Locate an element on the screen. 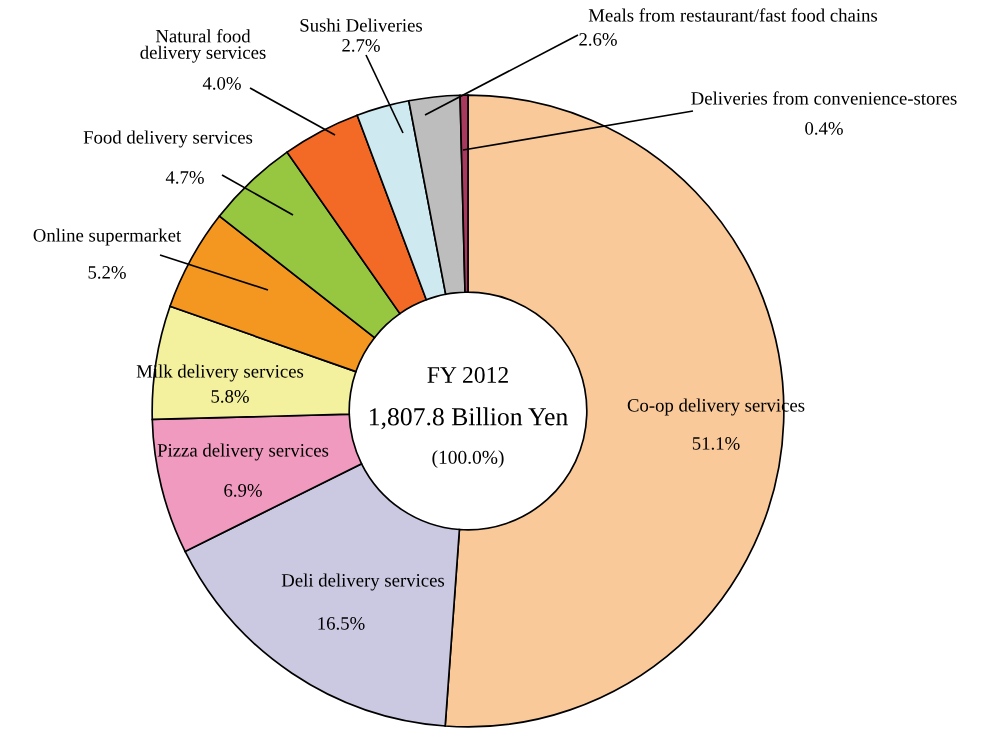  data-label: 6.9% is located at coordinates (243, 490).